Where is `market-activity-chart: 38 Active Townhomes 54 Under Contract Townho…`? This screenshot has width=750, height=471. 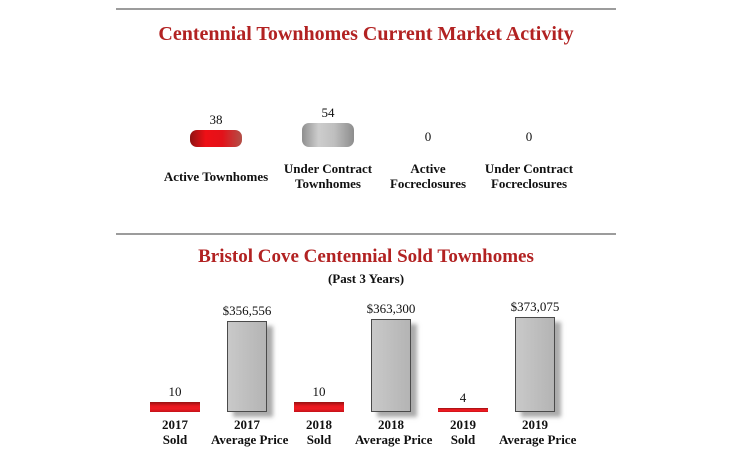
market-activity-chart: 38 Active Townhomes 54 Under Contract Townho… is located at coordinates (386, 145).